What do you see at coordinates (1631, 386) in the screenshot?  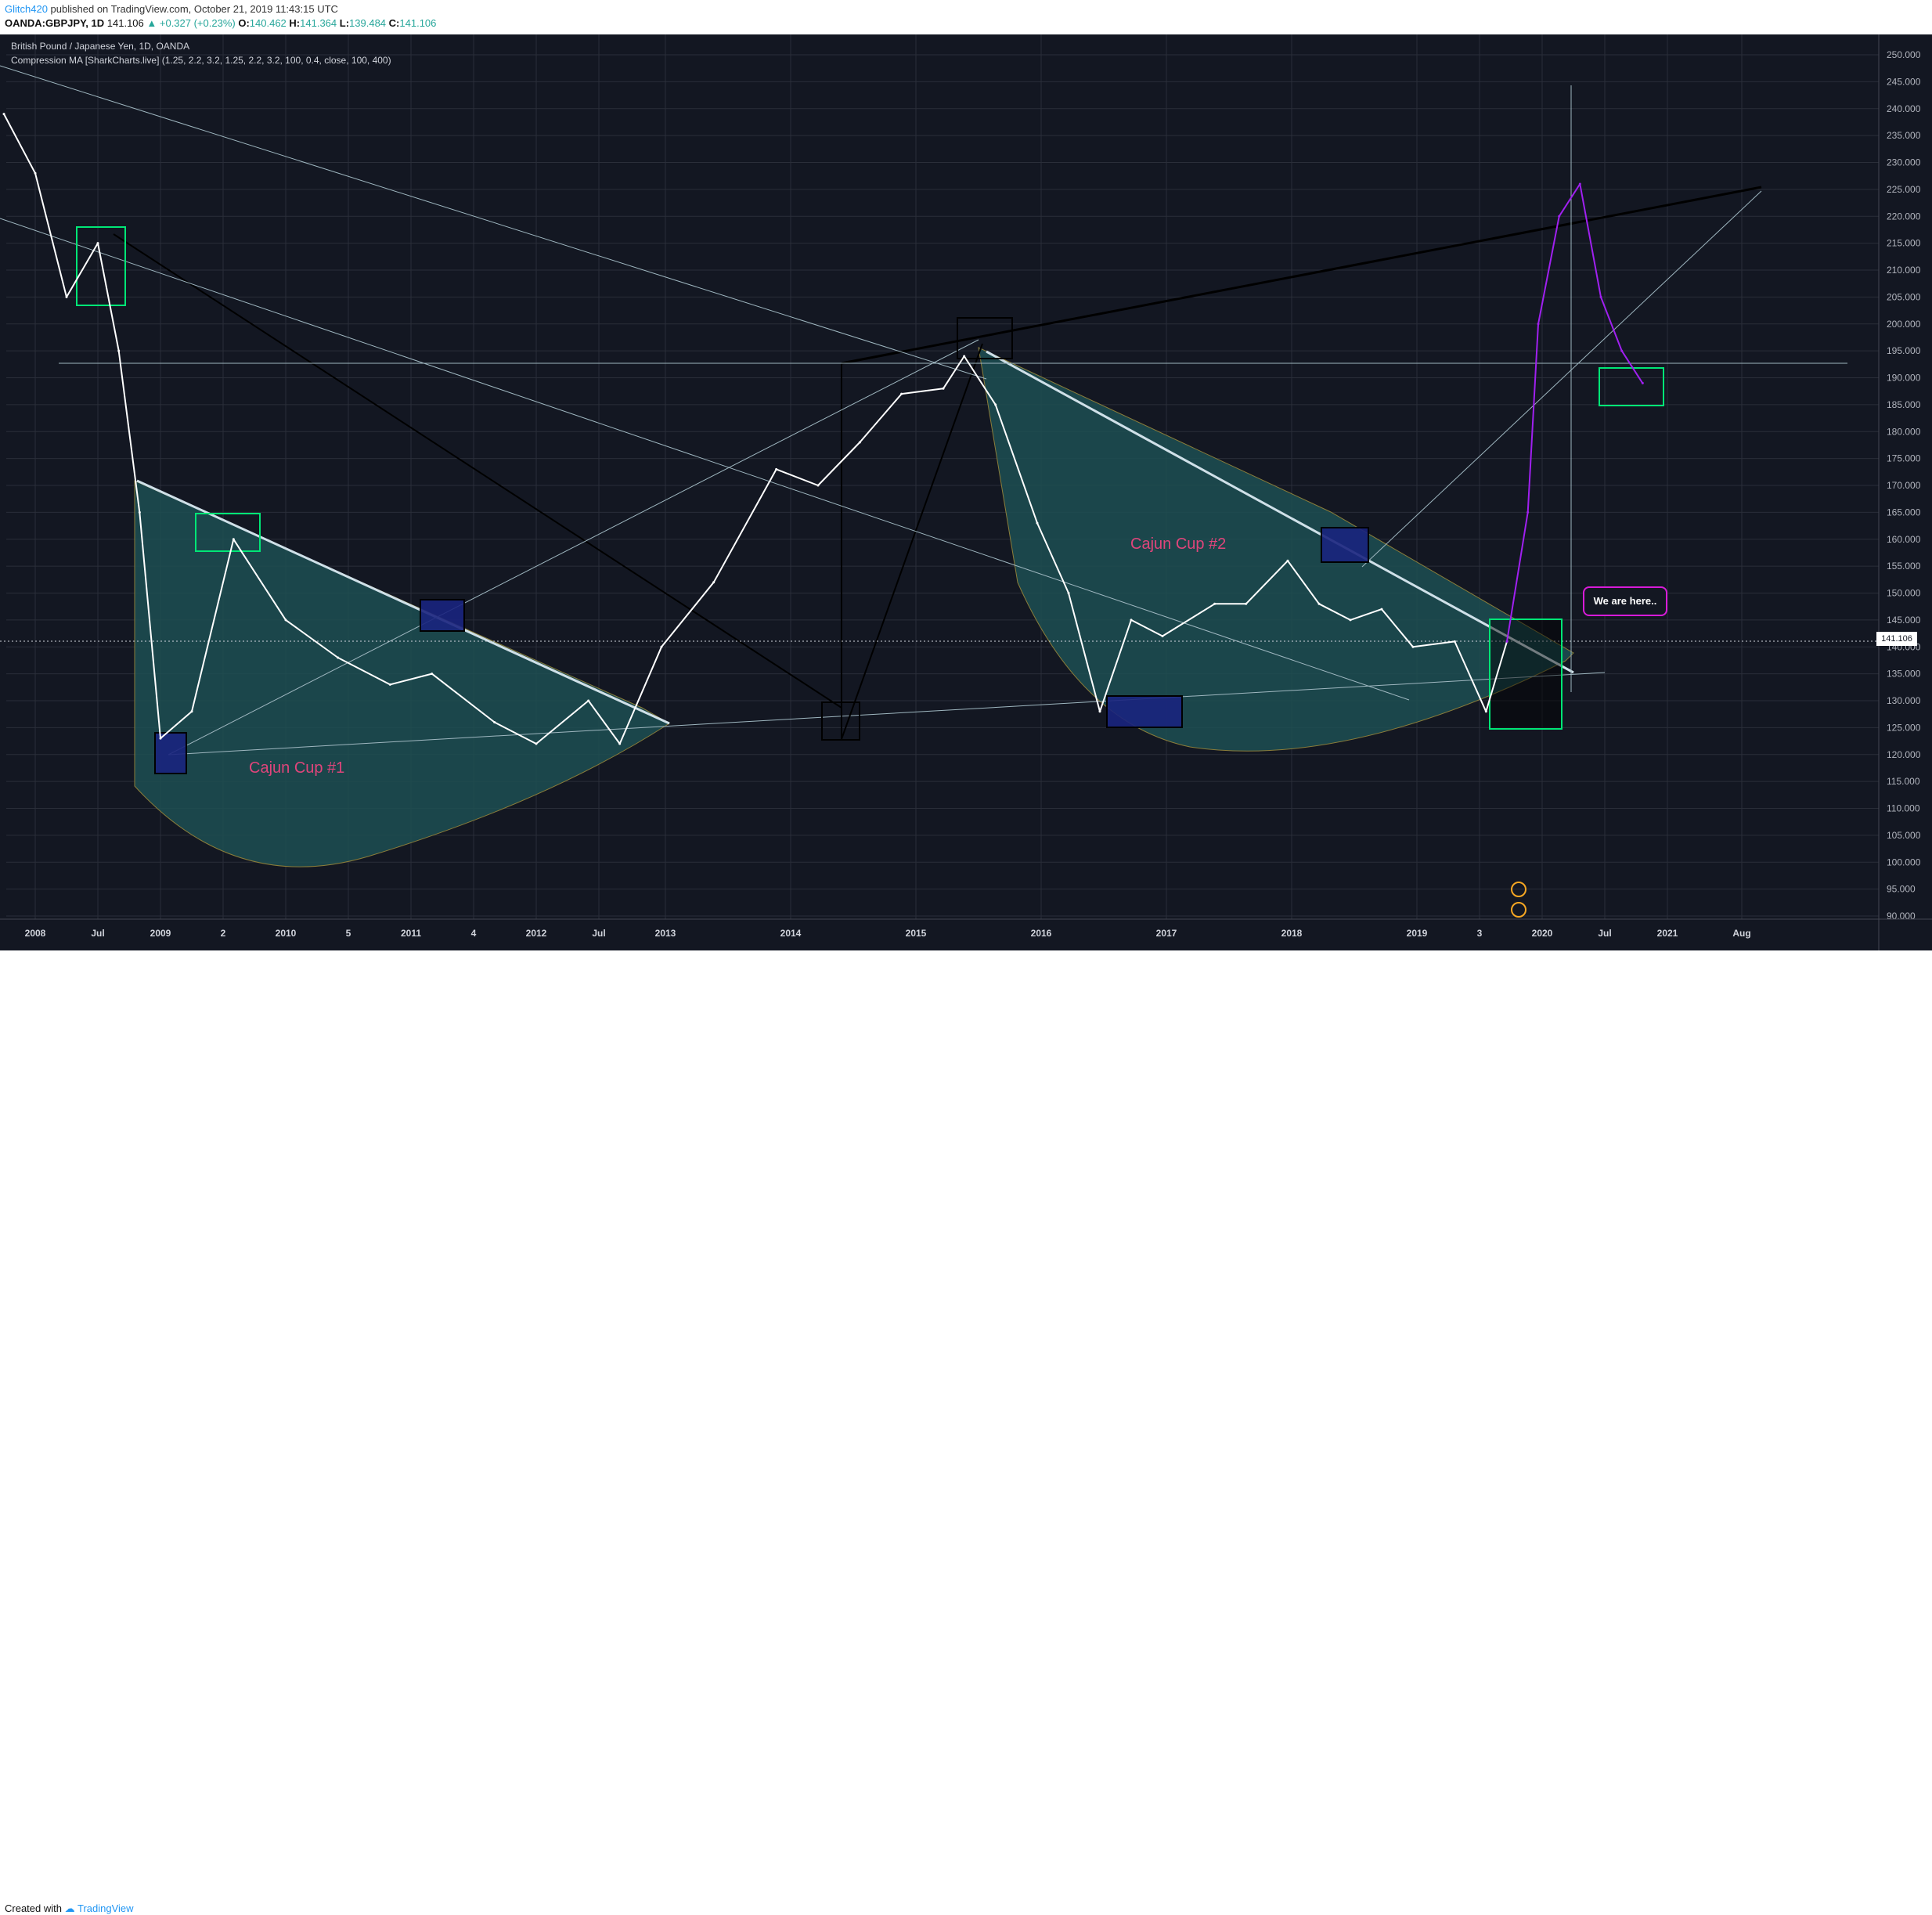 I see `green-box-target` at bounding box center [1631, 386].